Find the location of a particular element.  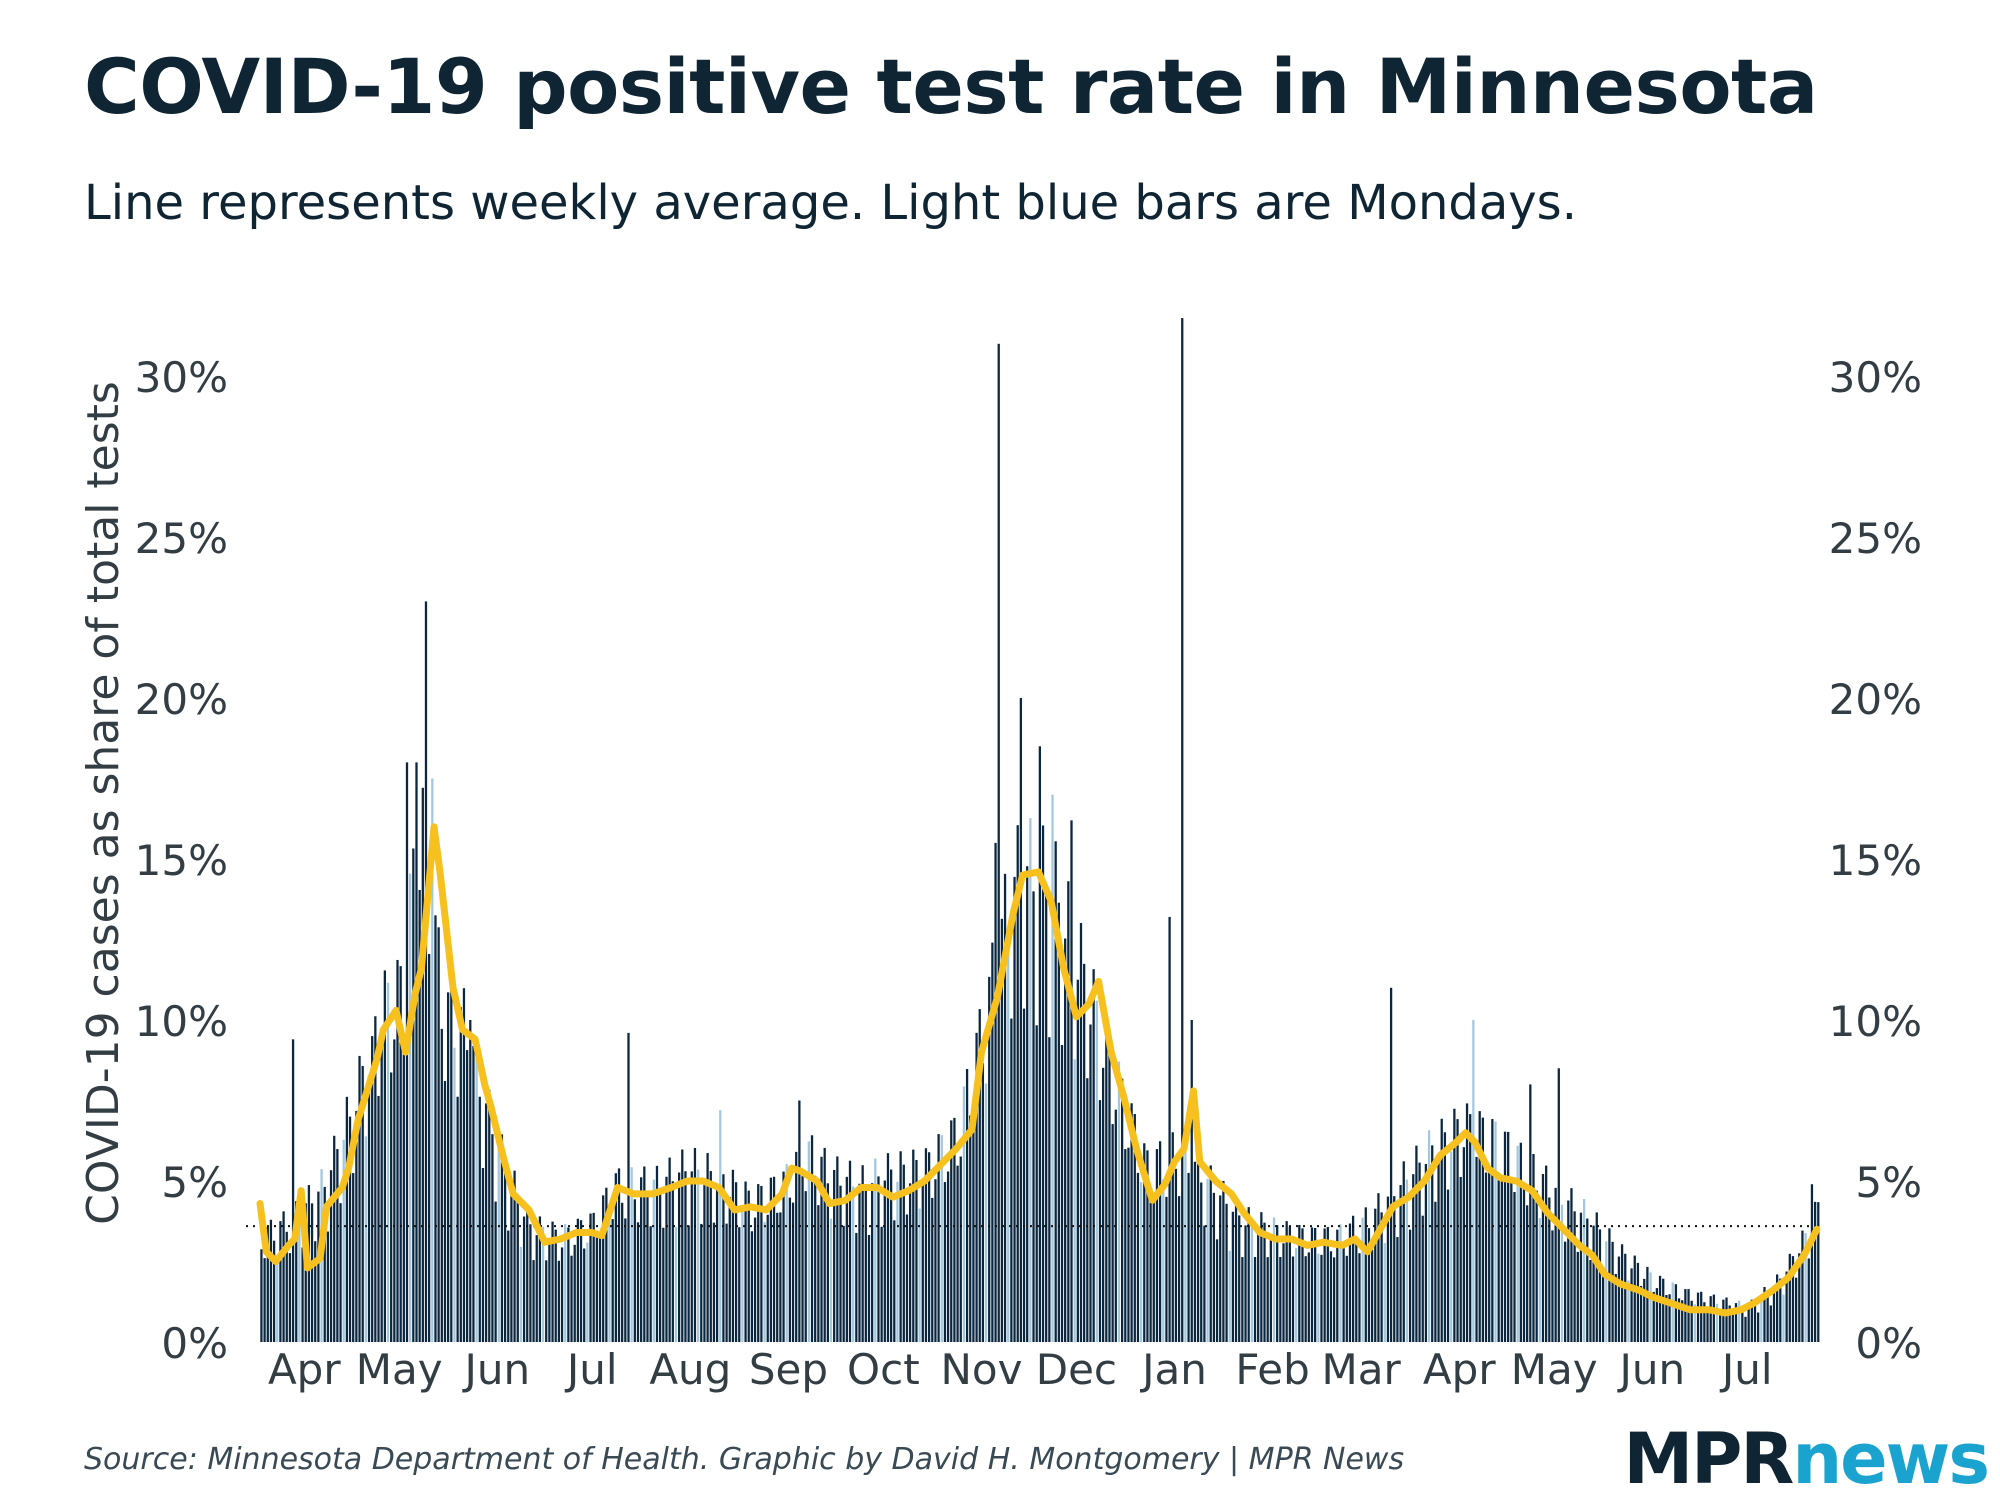

y-tick-label-left: 15% is located at coordinates (181, 860).